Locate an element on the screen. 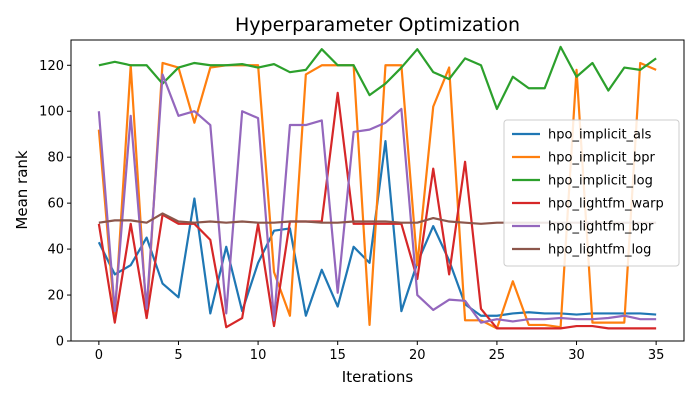 The height and width of the screenshot is (400, 700). legend-label-hpo_implicit_bpr: hpo_implicit_bpr is located at coordinates (602, 158).